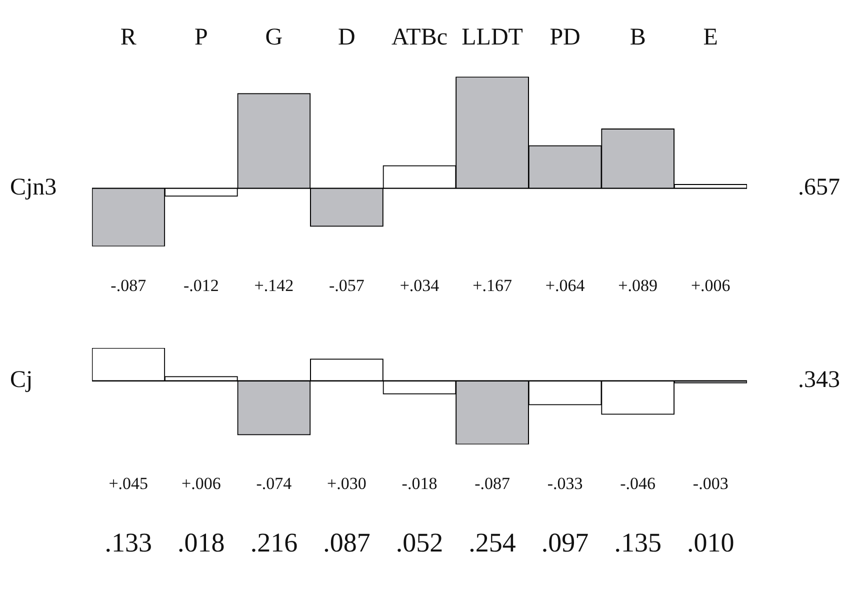  Describe the element at coordinates (420, 285) in the screenshot. I see `data-label: +.034` at that location.